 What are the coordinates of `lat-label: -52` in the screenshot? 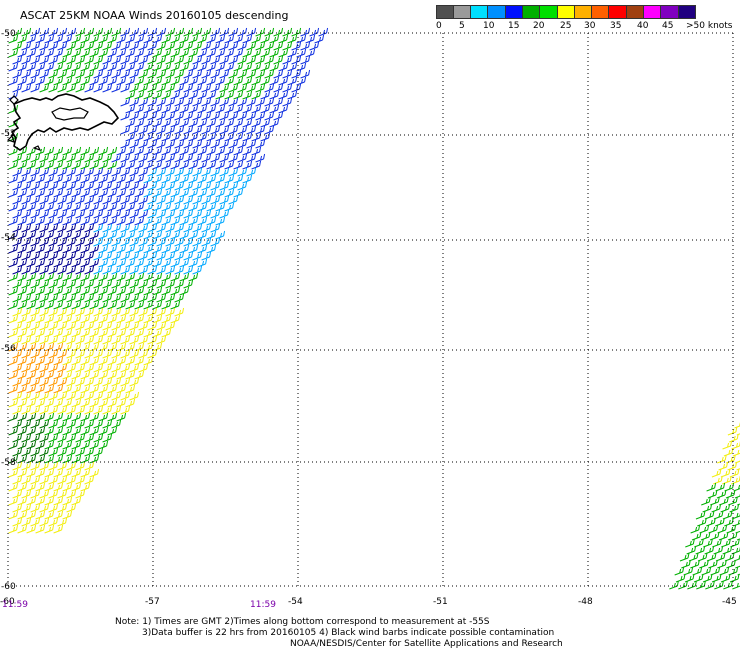 It's located at (8, 134).